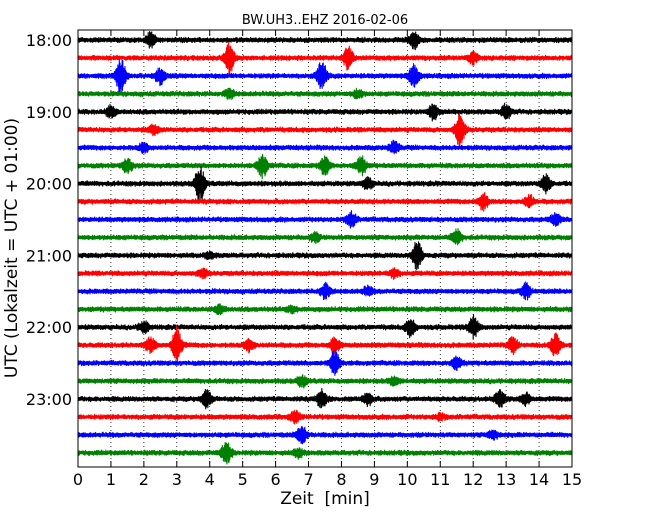  What do you see at coordinates (12, 248) in the screenshot?
I see `y-axis-label: UTC (Lokalzeit = UTC + 01:00)` at bounding box center [12, 248].